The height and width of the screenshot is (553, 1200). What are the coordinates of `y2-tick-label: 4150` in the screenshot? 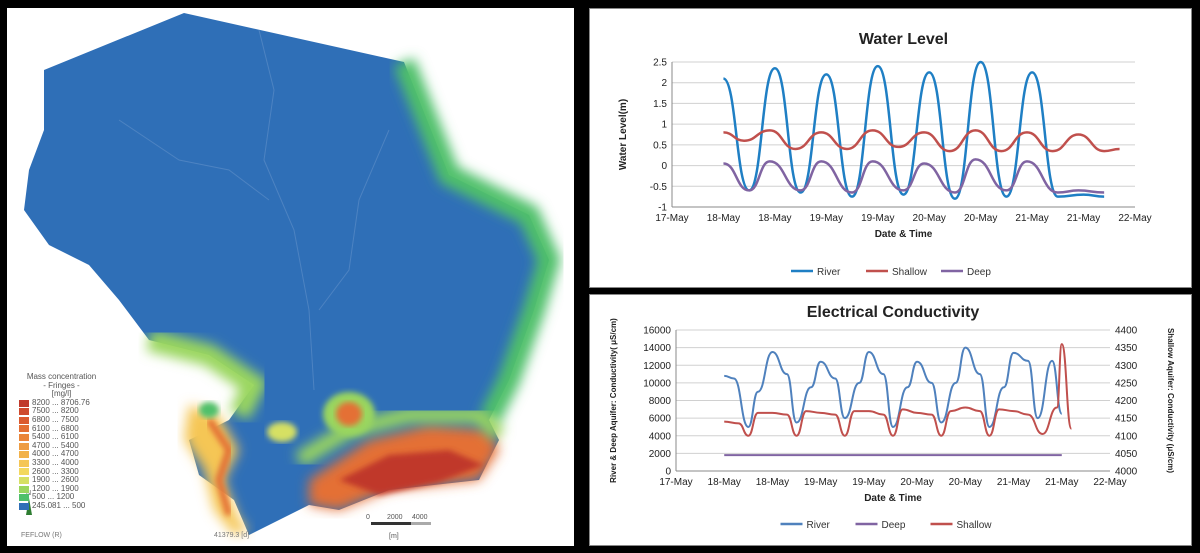 It's located at (1126, 419).